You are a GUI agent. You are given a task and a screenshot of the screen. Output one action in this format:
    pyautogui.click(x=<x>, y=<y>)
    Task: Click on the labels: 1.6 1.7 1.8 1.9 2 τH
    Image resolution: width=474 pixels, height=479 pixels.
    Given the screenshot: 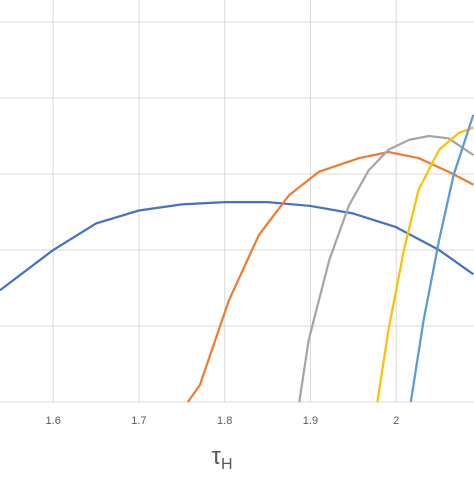 What is the action you would take?
    pyautogui.click(x=223, y=444)
    